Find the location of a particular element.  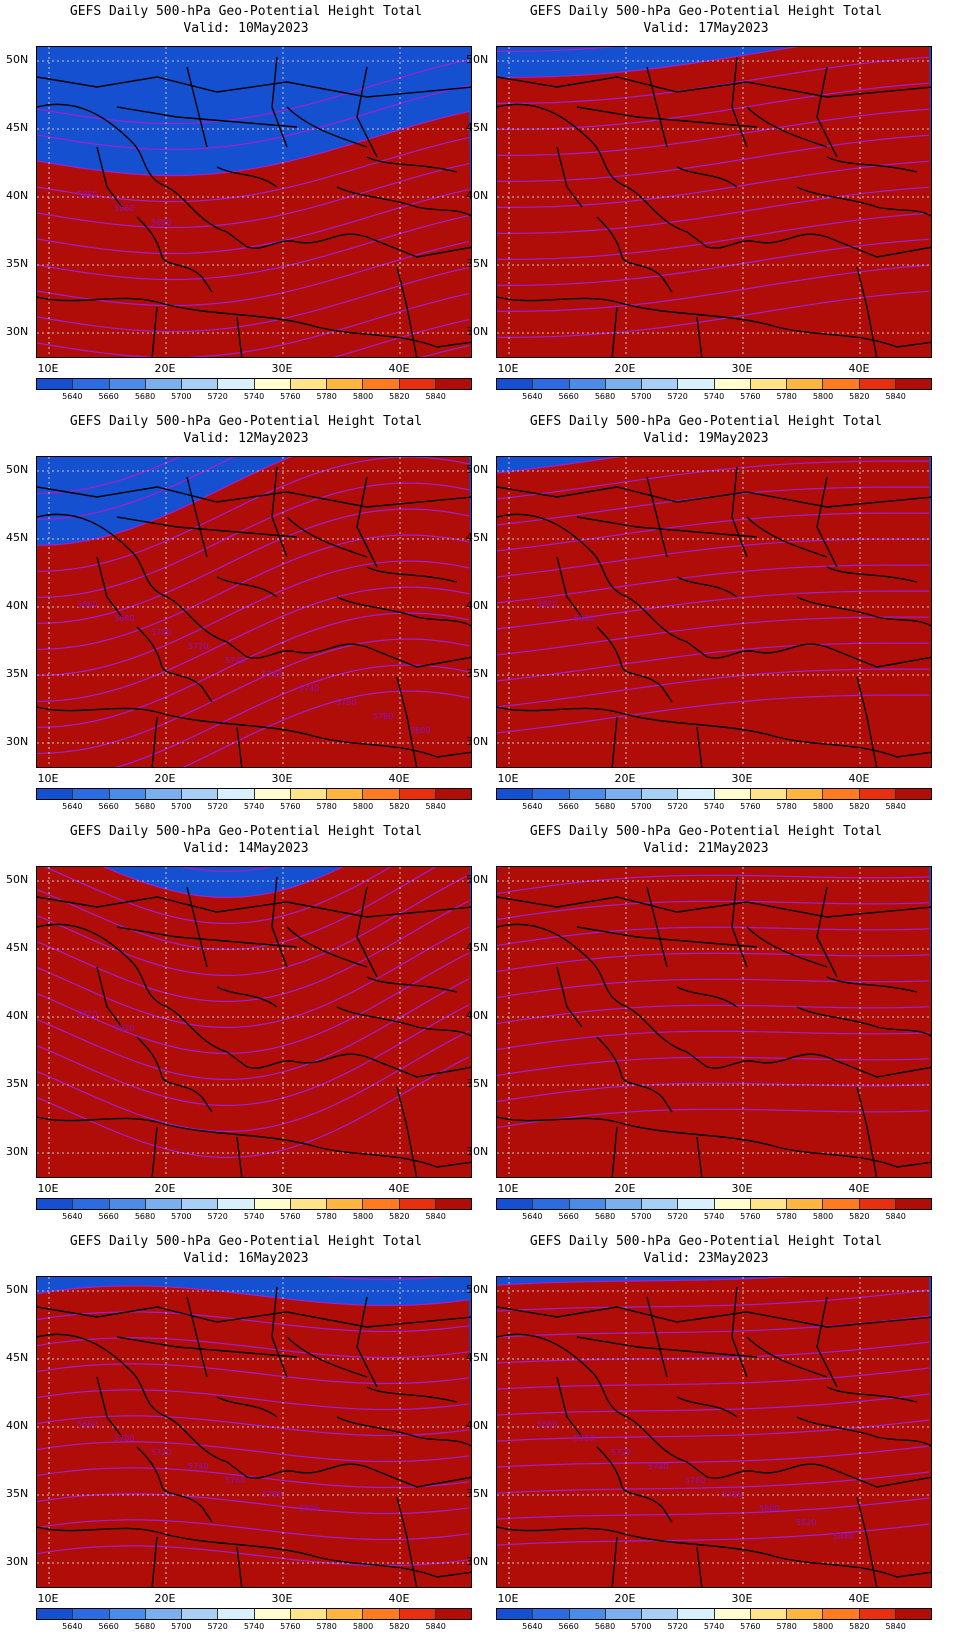

panel-valid-date: Valid: 12May2023 is located at coordinates (246, 438).